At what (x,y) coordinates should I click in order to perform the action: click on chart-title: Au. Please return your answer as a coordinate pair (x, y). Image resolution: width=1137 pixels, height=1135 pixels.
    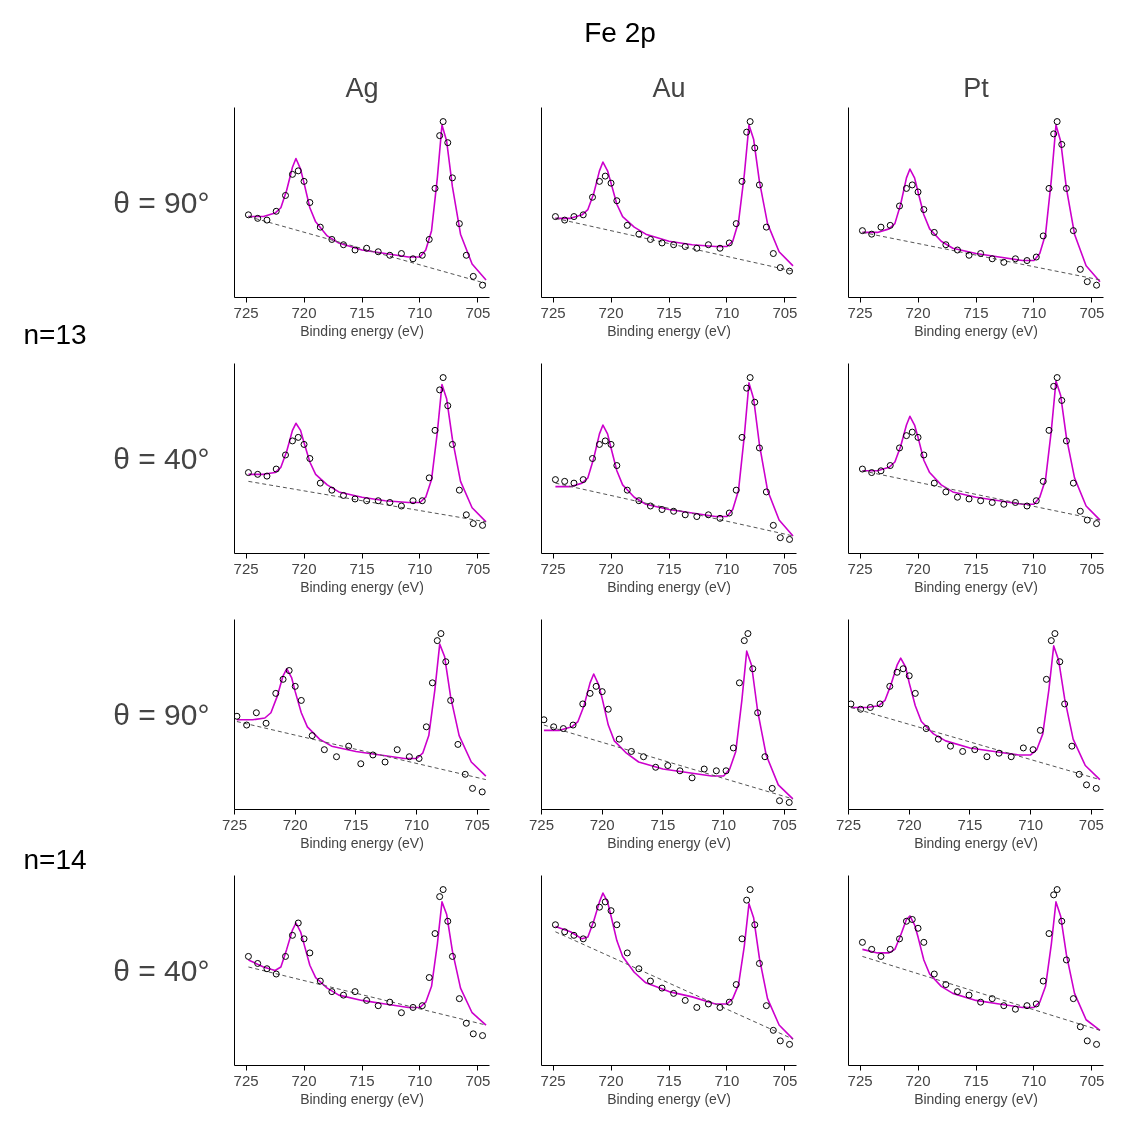
    Looking at the image, I should click on (669, 87).